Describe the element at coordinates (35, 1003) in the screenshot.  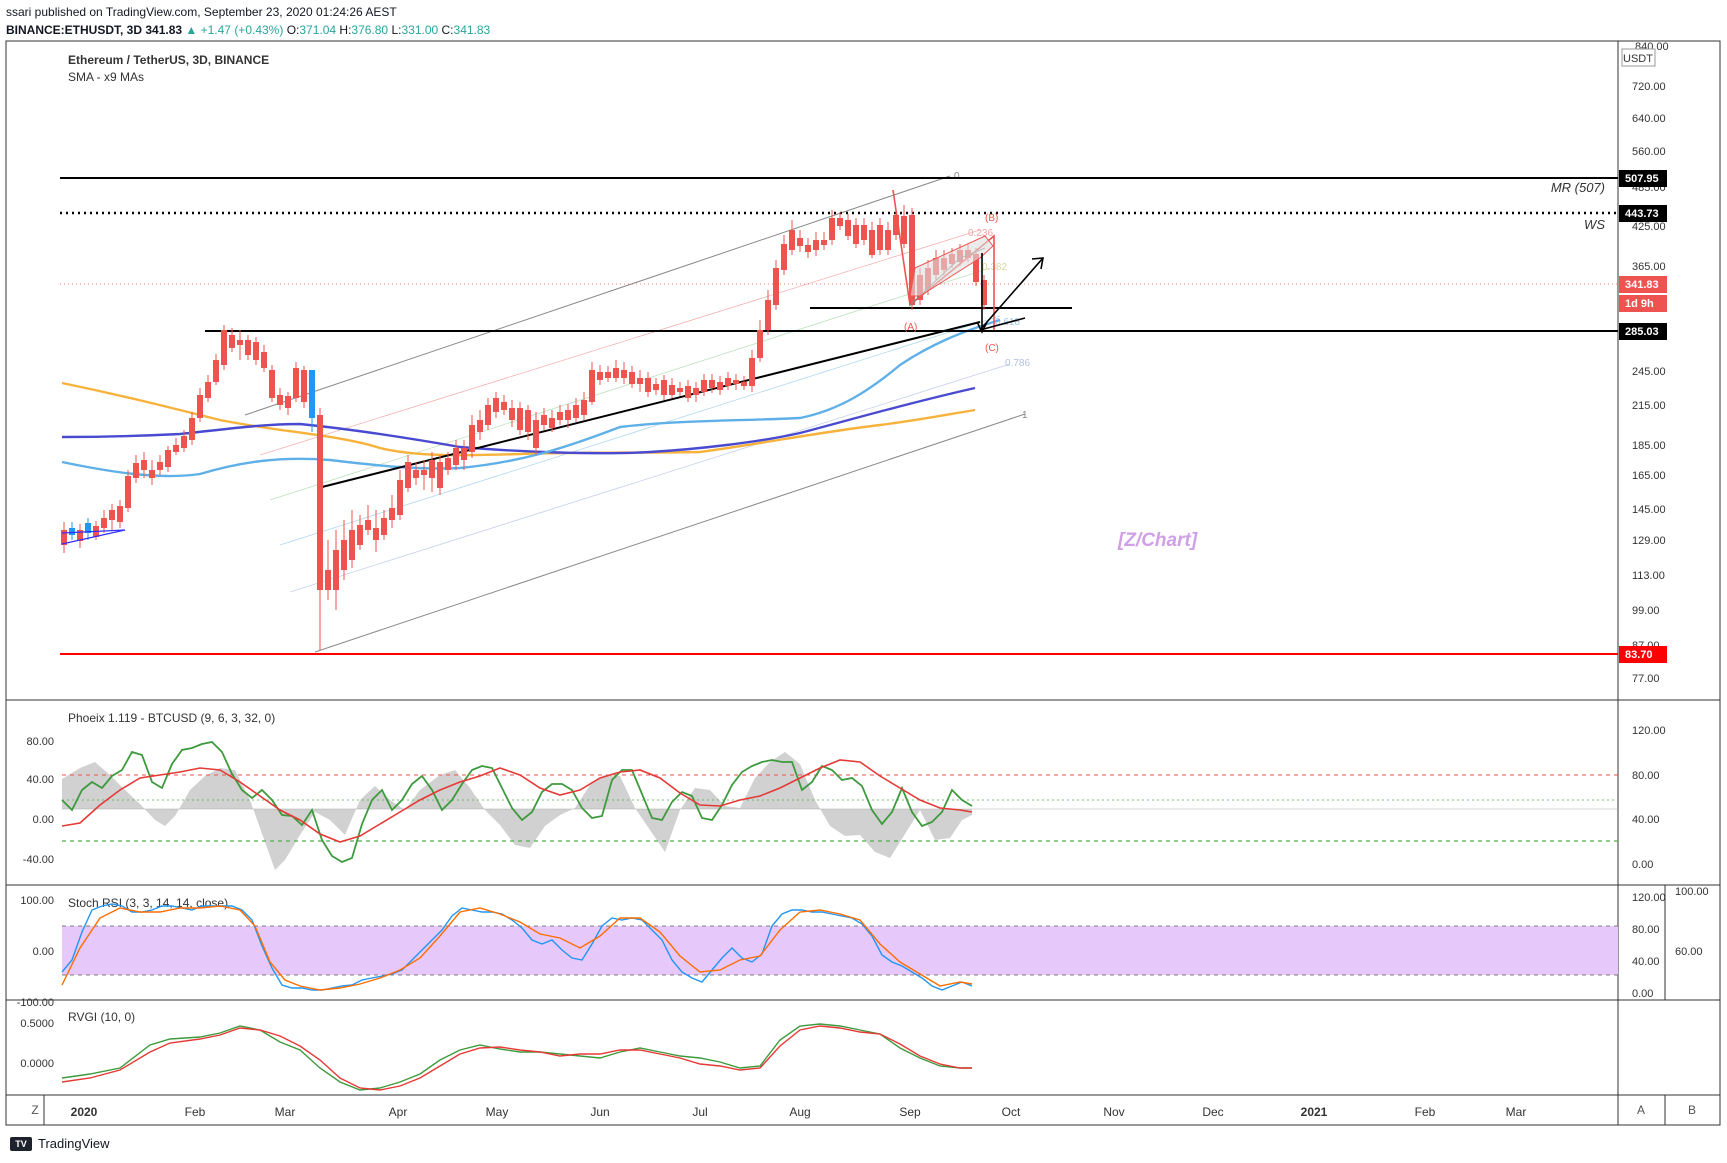
I see `osc-tick-label: -100.00` at that location.